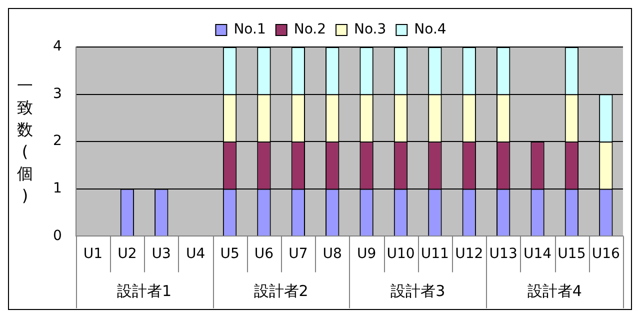  What do you see at coordinates (25, 140) in the screenshot?
I see `y-axis-title: 一致数(個)` at bounding box center [25, 140].